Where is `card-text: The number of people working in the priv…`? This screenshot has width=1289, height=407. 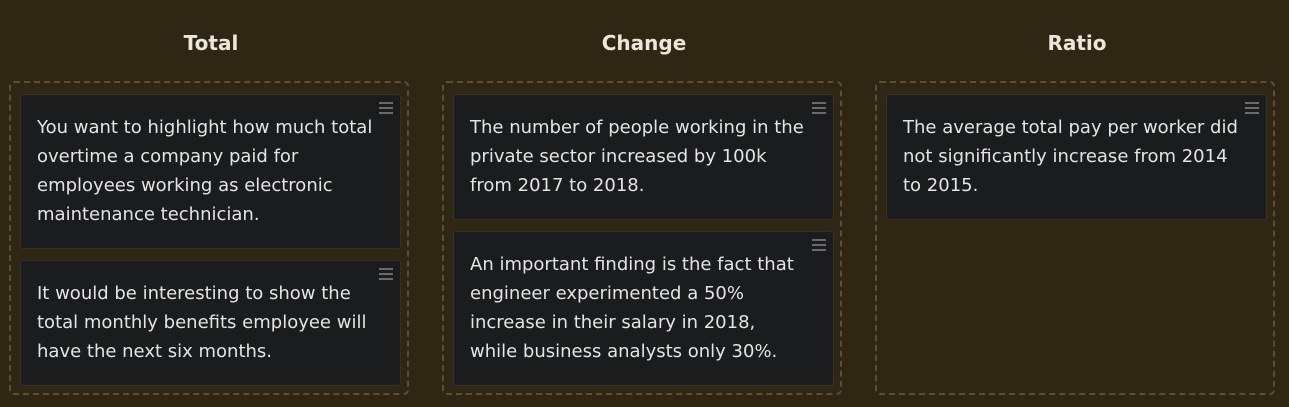 card-text: The number of people working in the priv… is located at coordinates (637, 156).